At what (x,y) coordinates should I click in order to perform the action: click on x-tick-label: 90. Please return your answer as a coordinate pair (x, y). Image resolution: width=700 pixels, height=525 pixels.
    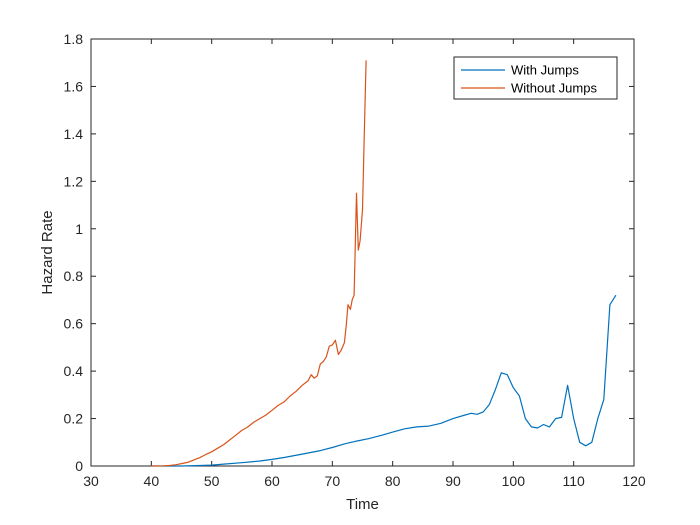
    Looking at the image, I should click on (453, 481).